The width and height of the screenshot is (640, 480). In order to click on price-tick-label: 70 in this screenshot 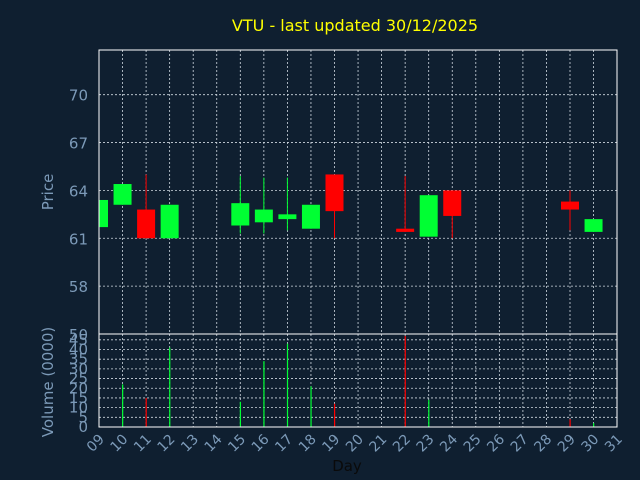, I will do `click(78, 96)`.